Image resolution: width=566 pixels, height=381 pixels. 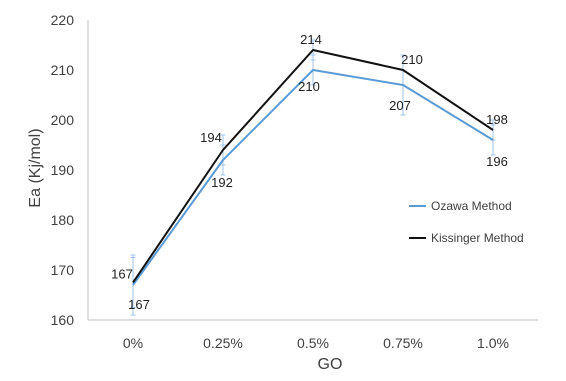 What do you see at coordinates (403, 343) in the screenshot?
I see `x-tick-label: 0.75%` at bounding box center [403, 343].